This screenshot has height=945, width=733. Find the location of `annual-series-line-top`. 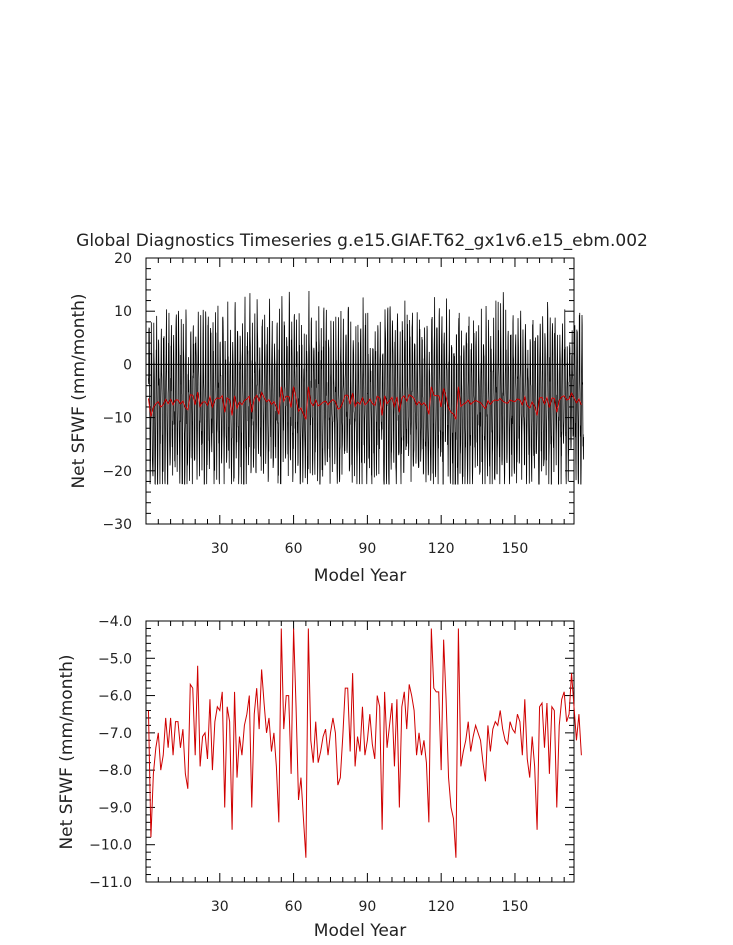

annual-series-line-top is located at coordinates (364, 403).